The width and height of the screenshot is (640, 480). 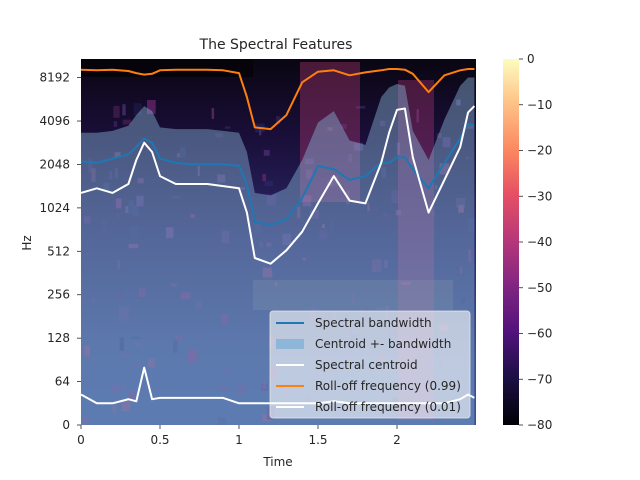 I want to click on colorbar-tick-label: −60, so click(x=539, y=334).